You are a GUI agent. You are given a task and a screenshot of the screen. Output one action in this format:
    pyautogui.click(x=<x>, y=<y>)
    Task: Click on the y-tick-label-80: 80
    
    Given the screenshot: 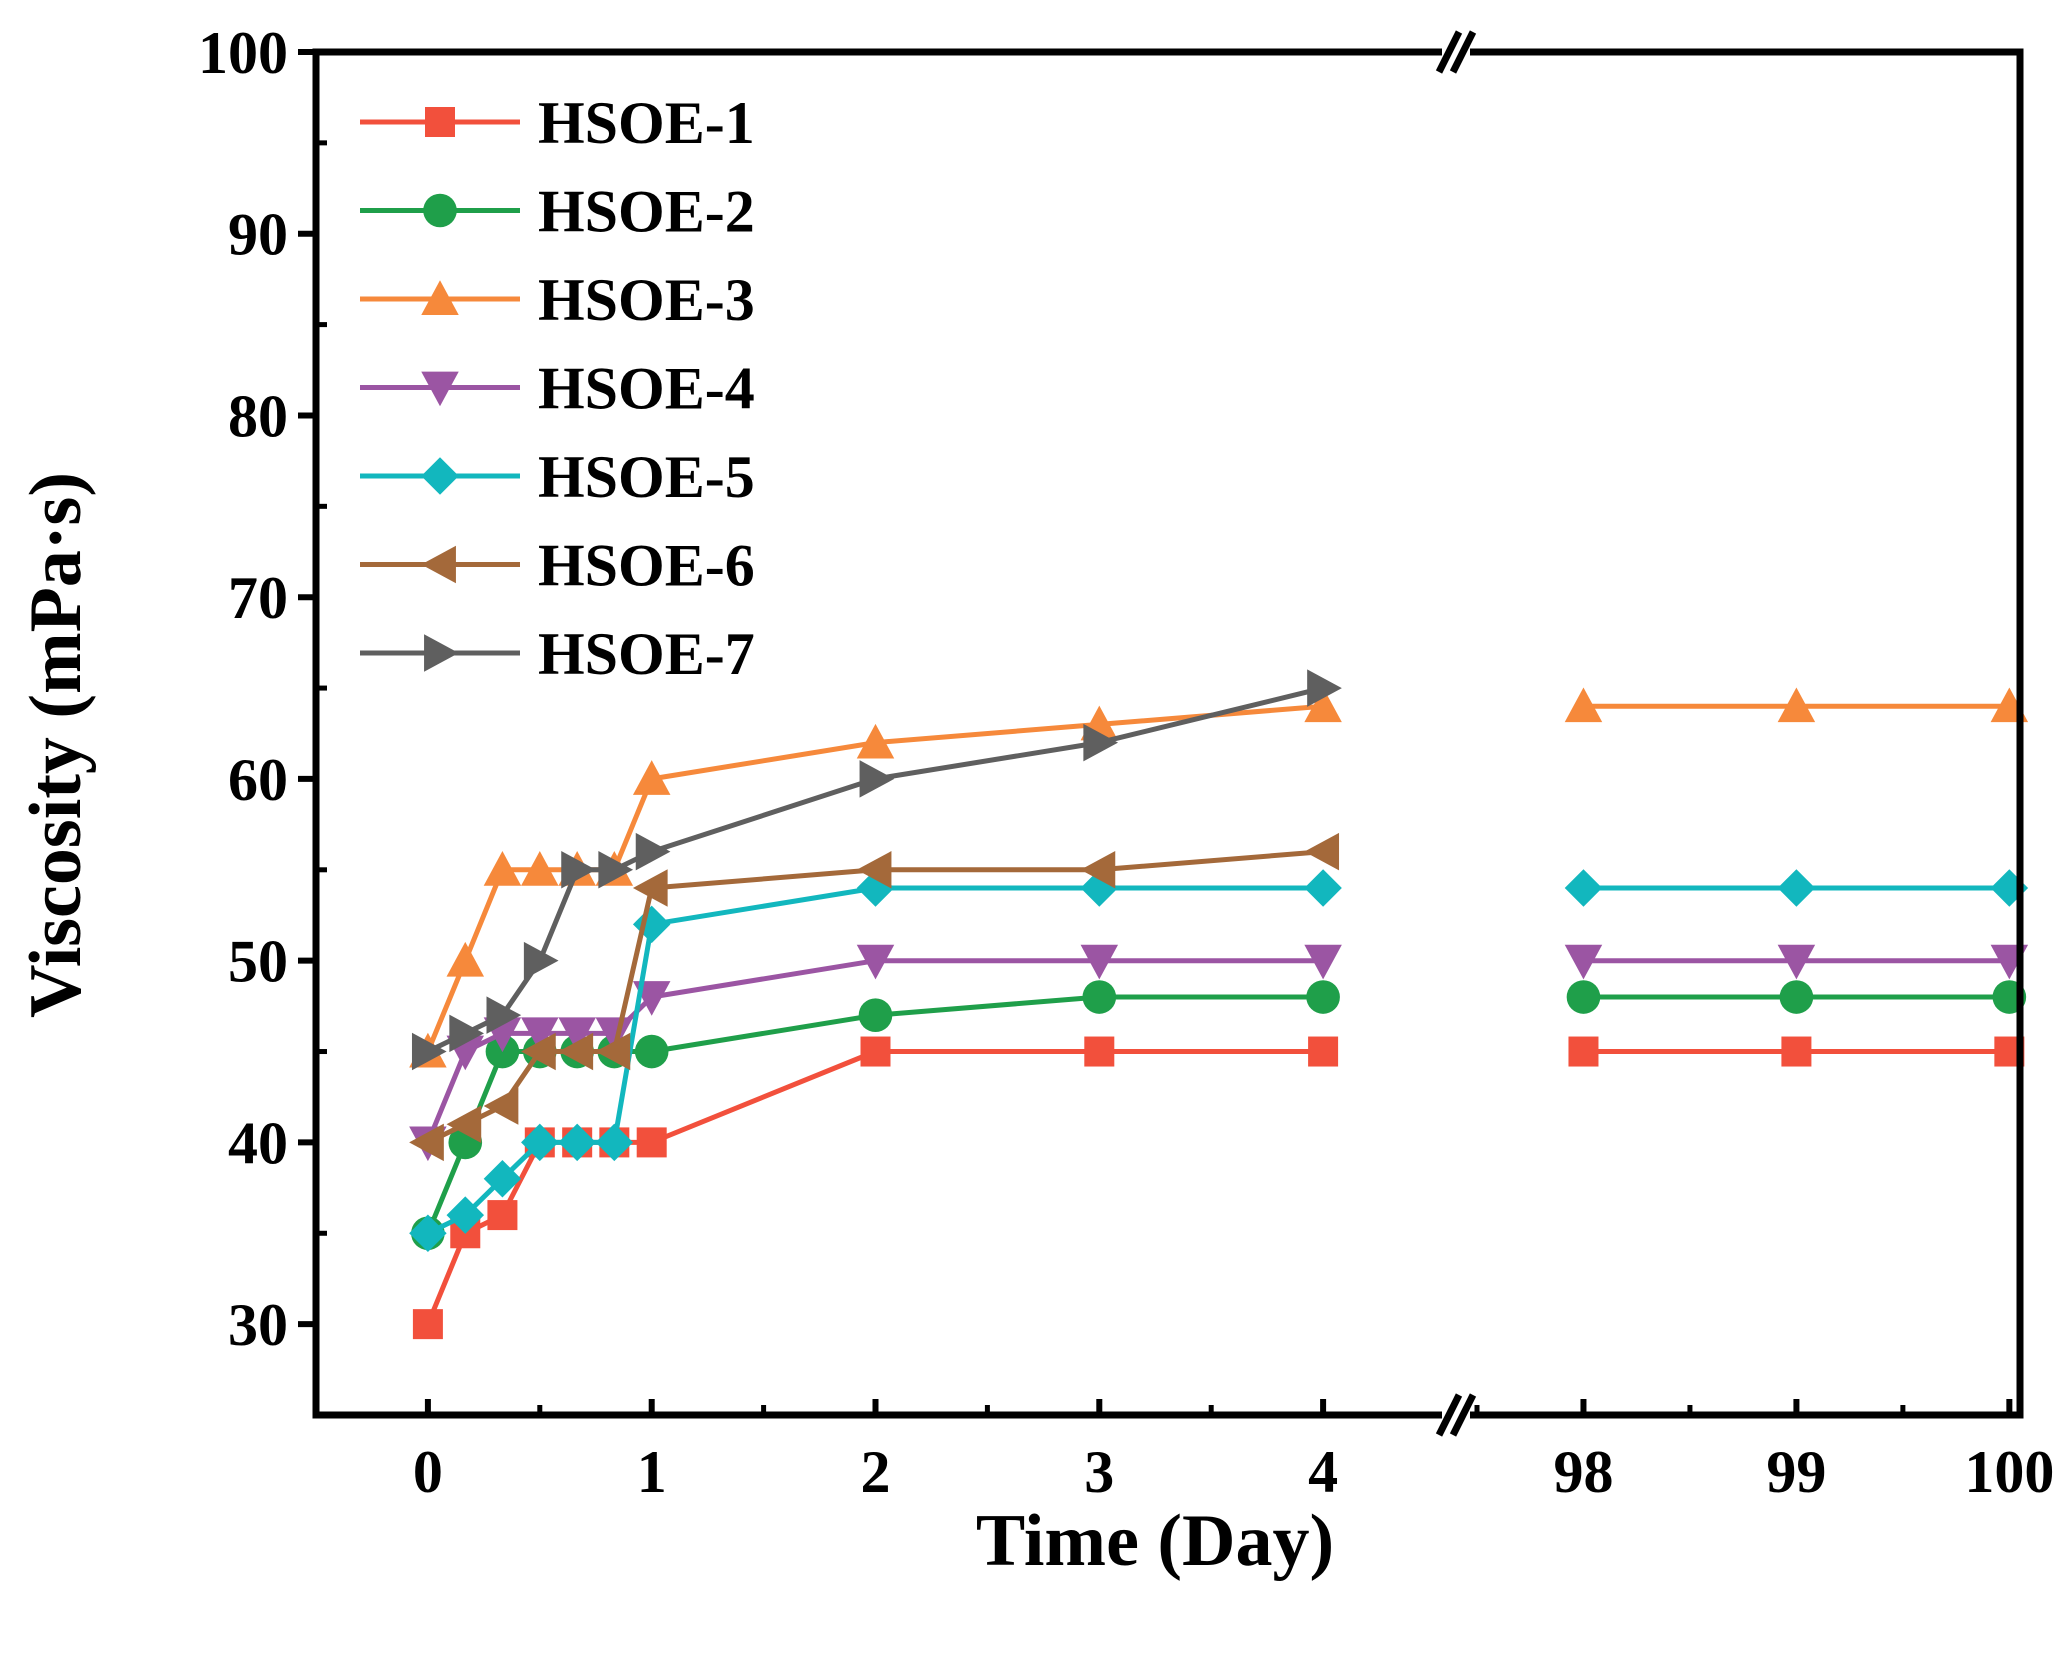 What is the action you would take?
    pyautogui.click(x=258, y=416)
    